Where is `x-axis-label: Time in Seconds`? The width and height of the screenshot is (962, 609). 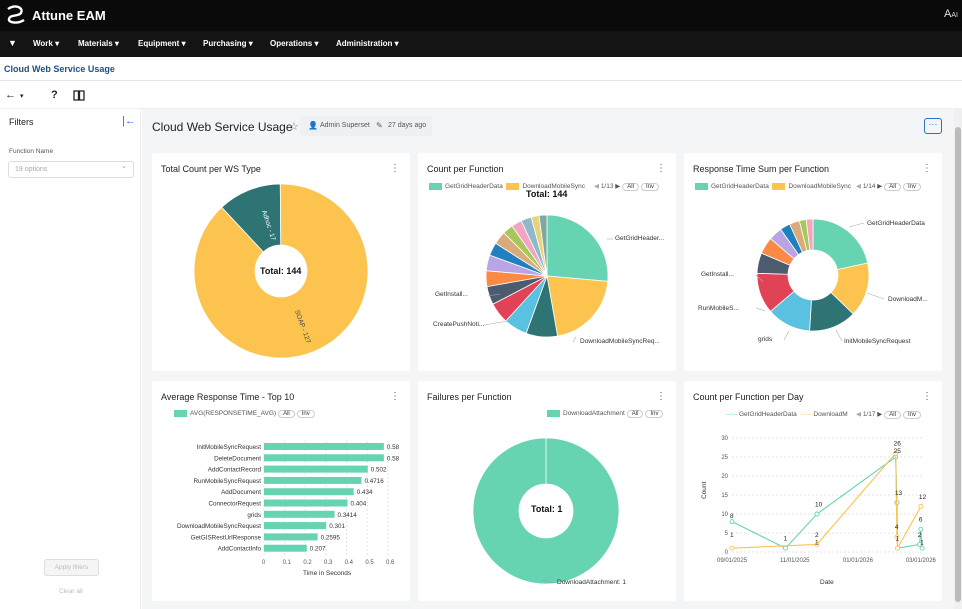 x-axis-label: Time in Seconds is located at coordinates (327, 573).